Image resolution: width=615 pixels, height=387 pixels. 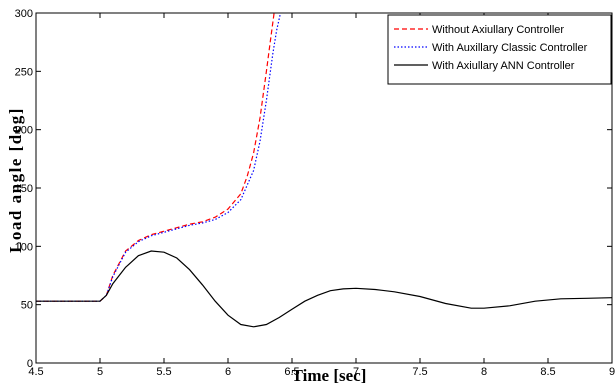 I want to click on y-tick-label: 100, so click(x=24, y=247).